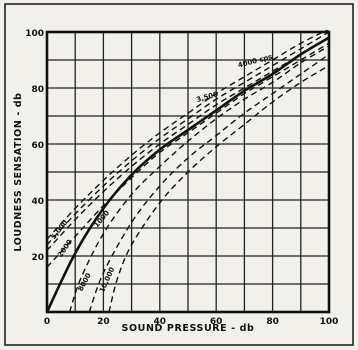 This screenshot has width=358, height=350. I want to click on x-tick-label: 0, so click(47, 322).